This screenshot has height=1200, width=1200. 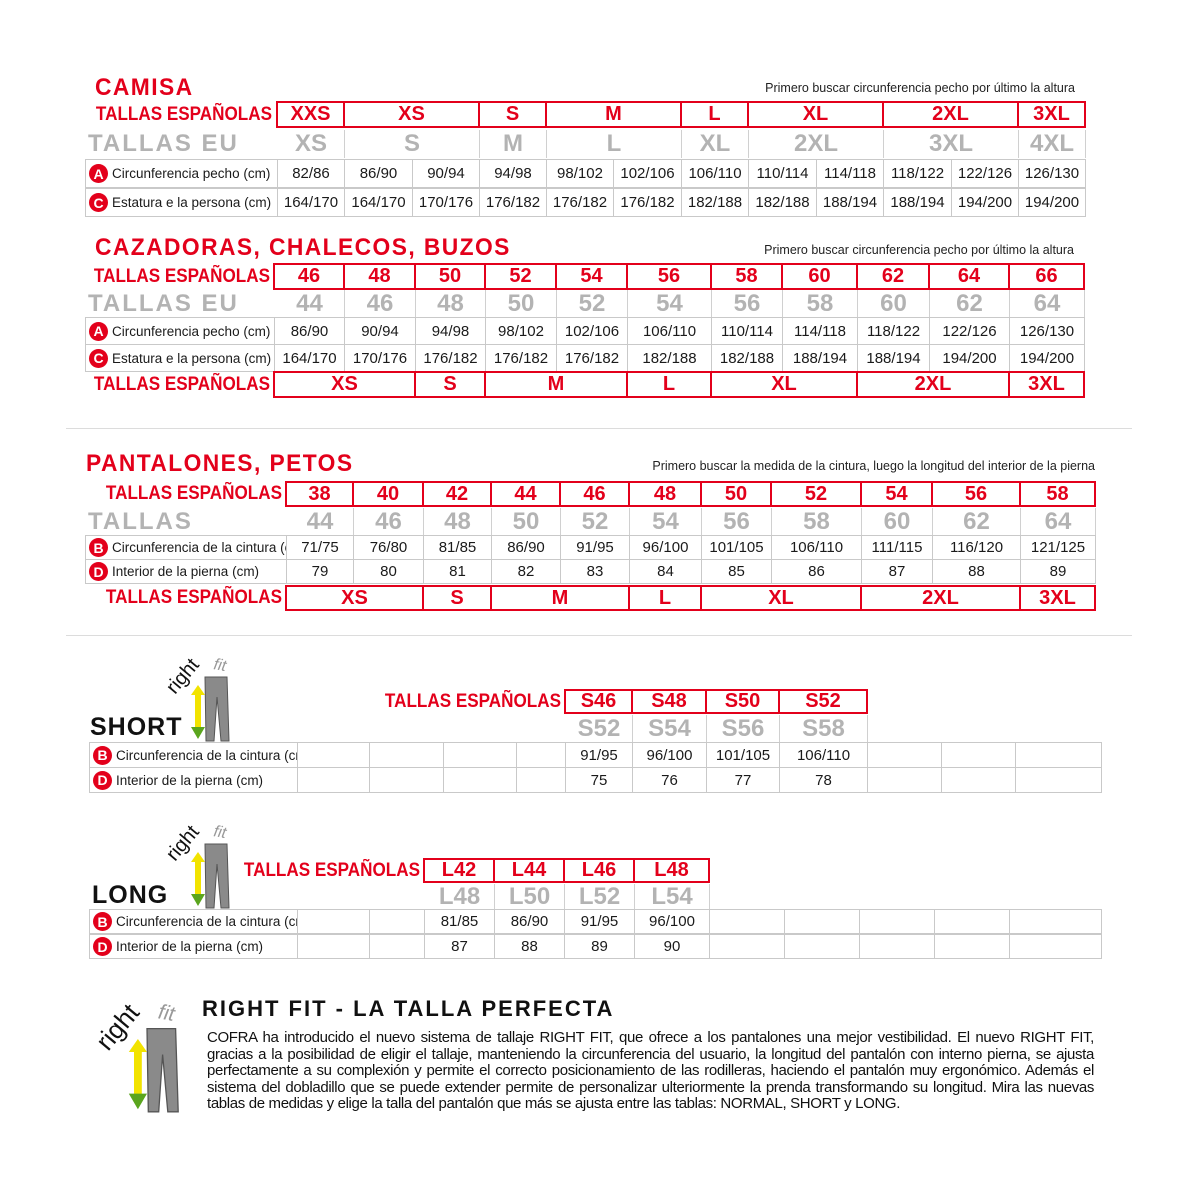 I want to click on table-cell: 121/125, so click(x=1058, y=547).